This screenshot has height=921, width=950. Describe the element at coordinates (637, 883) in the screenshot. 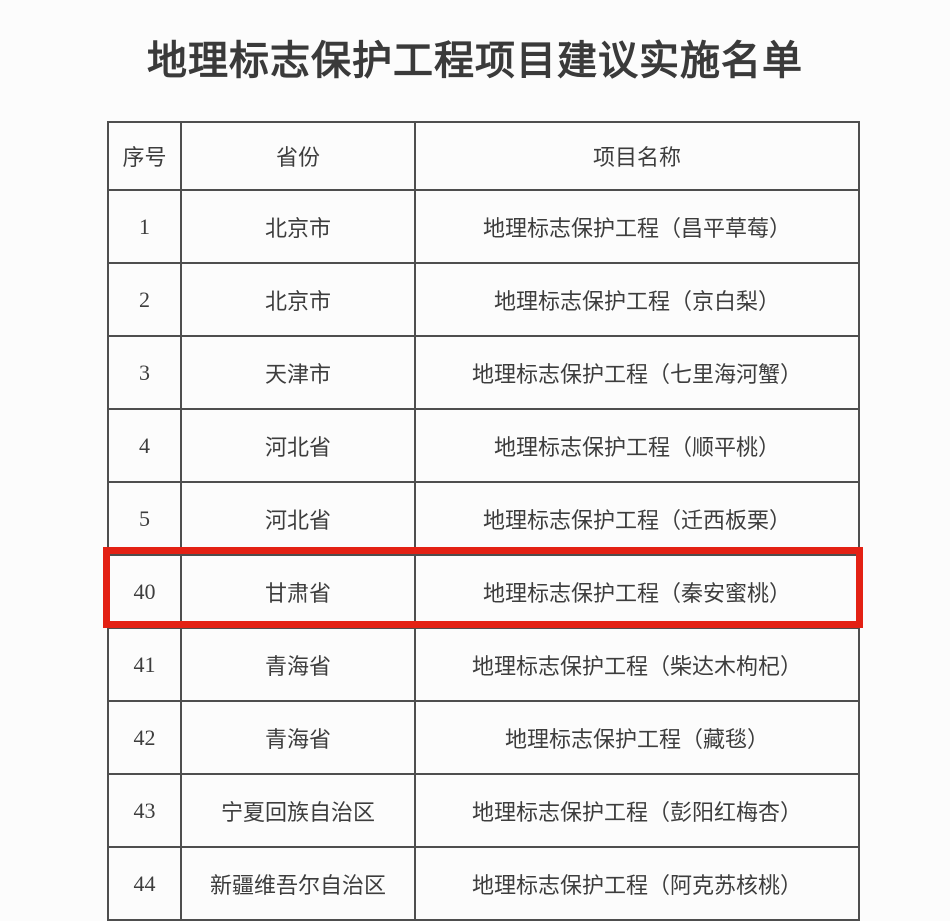

I see `row-project-cell: 地理标志保护工程（阿克苏核桃）` at that location.